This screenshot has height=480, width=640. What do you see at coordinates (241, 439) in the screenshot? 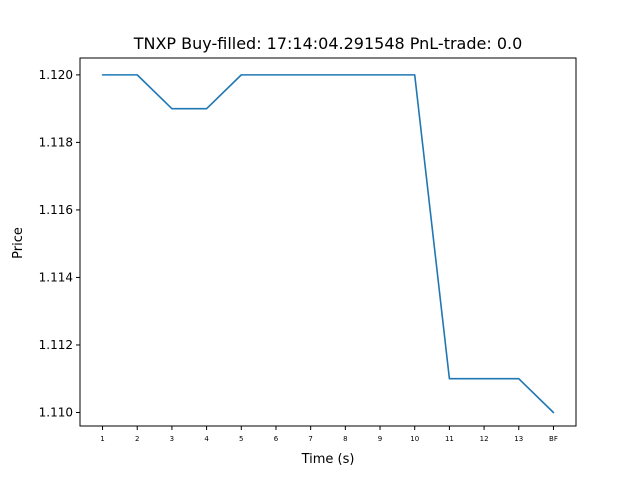
I see `x-tick-label: 5` at bounding box center [241, 439].